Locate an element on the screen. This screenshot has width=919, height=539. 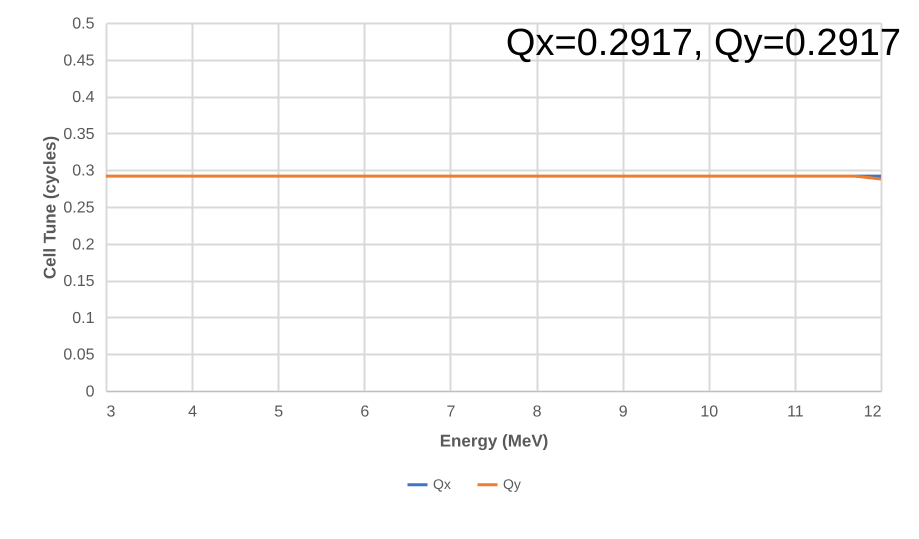
legend-label: Qy is located at coordinates (512, 484).